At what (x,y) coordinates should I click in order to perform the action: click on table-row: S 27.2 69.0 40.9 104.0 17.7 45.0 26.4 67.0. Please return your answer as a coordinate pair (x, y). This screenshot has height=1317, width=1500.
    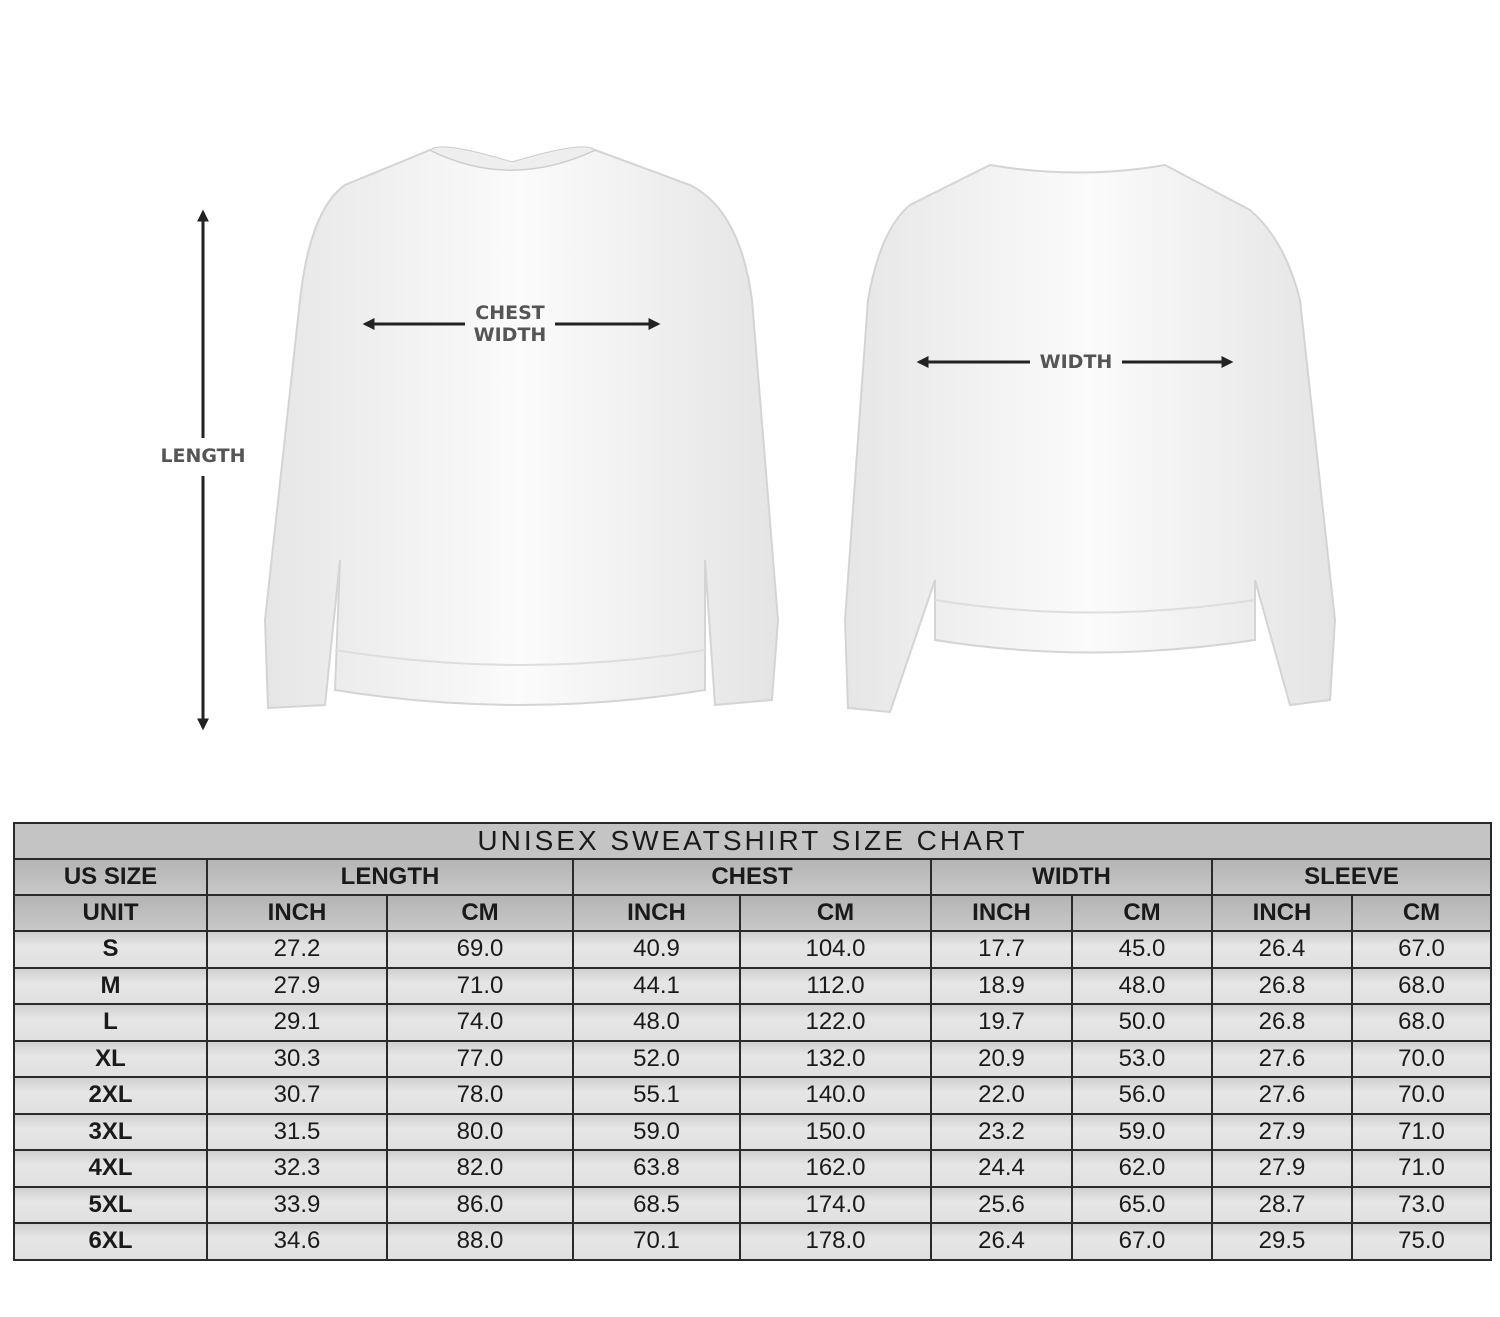
    Looking at the image, I should click on (752, 949).